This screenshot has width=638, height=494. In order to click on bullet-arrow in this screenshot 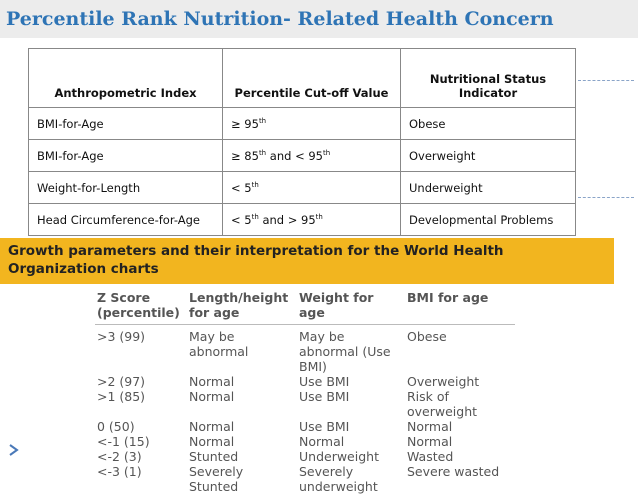, I will do `click(14, 450)`.